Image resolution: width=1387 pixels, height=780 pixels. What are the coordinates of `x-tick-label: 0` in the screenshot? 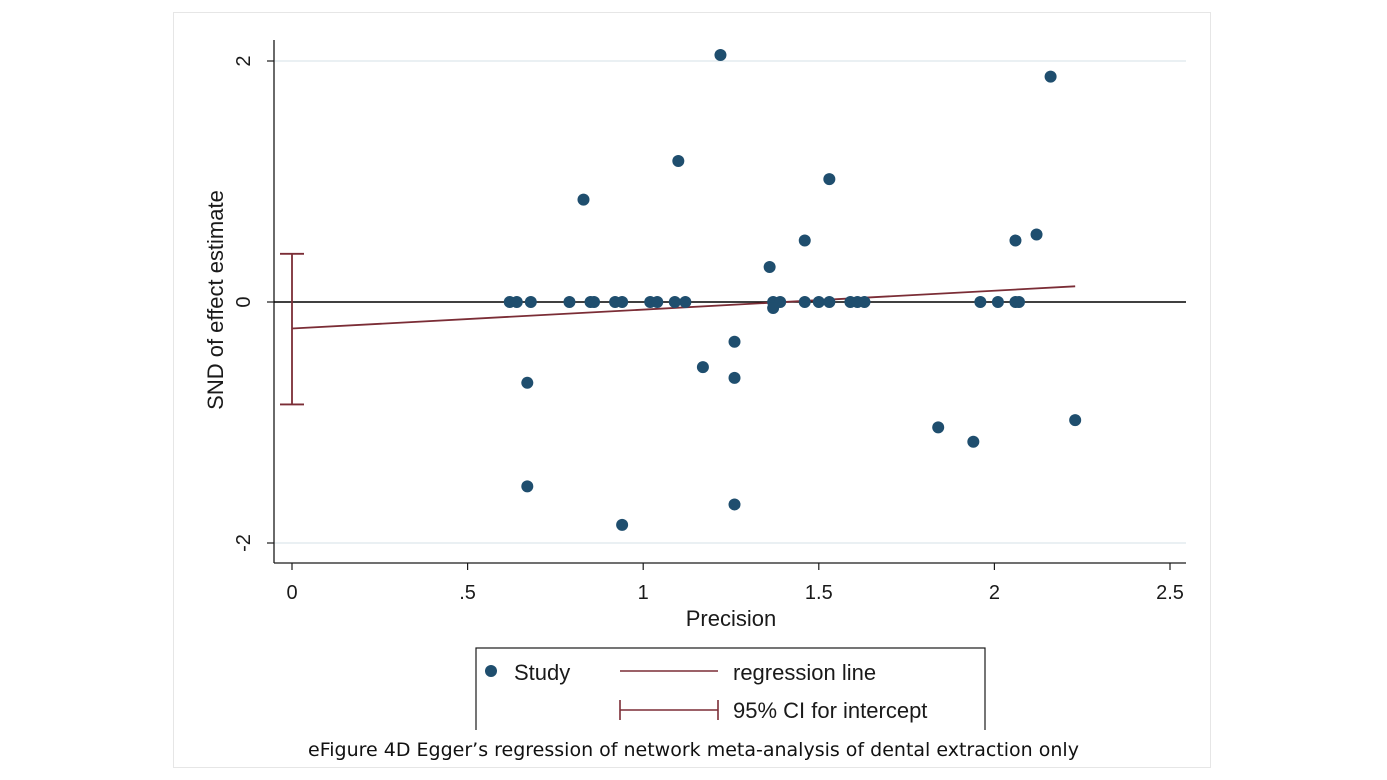 It's located at (291, 593).